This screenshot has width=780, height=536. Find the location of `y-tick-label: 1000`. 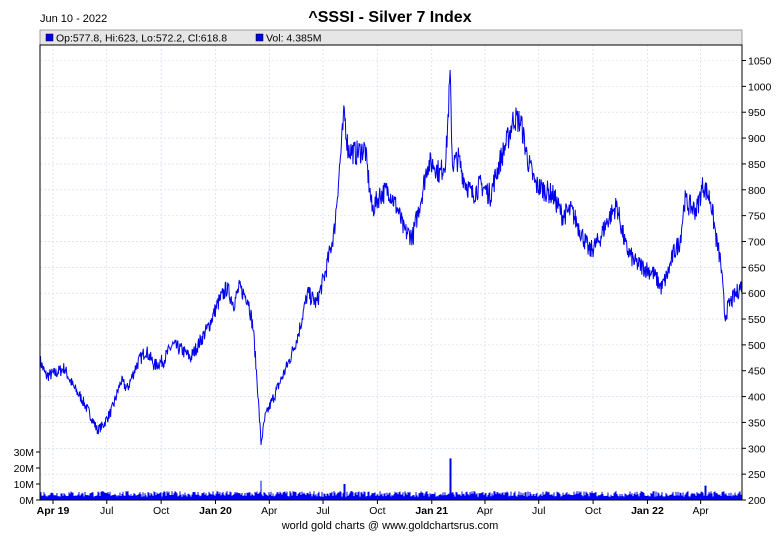

y-tick-label: 1000 is located at coordinates (760, 87).